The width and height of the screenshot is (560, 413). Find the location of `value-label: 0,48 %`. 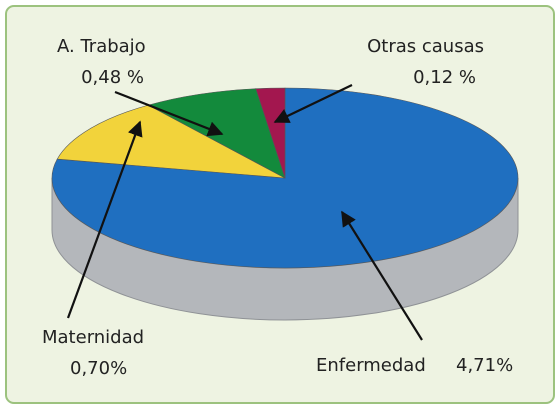

value-label: 0,48 % is located at coordinates (112, 77).